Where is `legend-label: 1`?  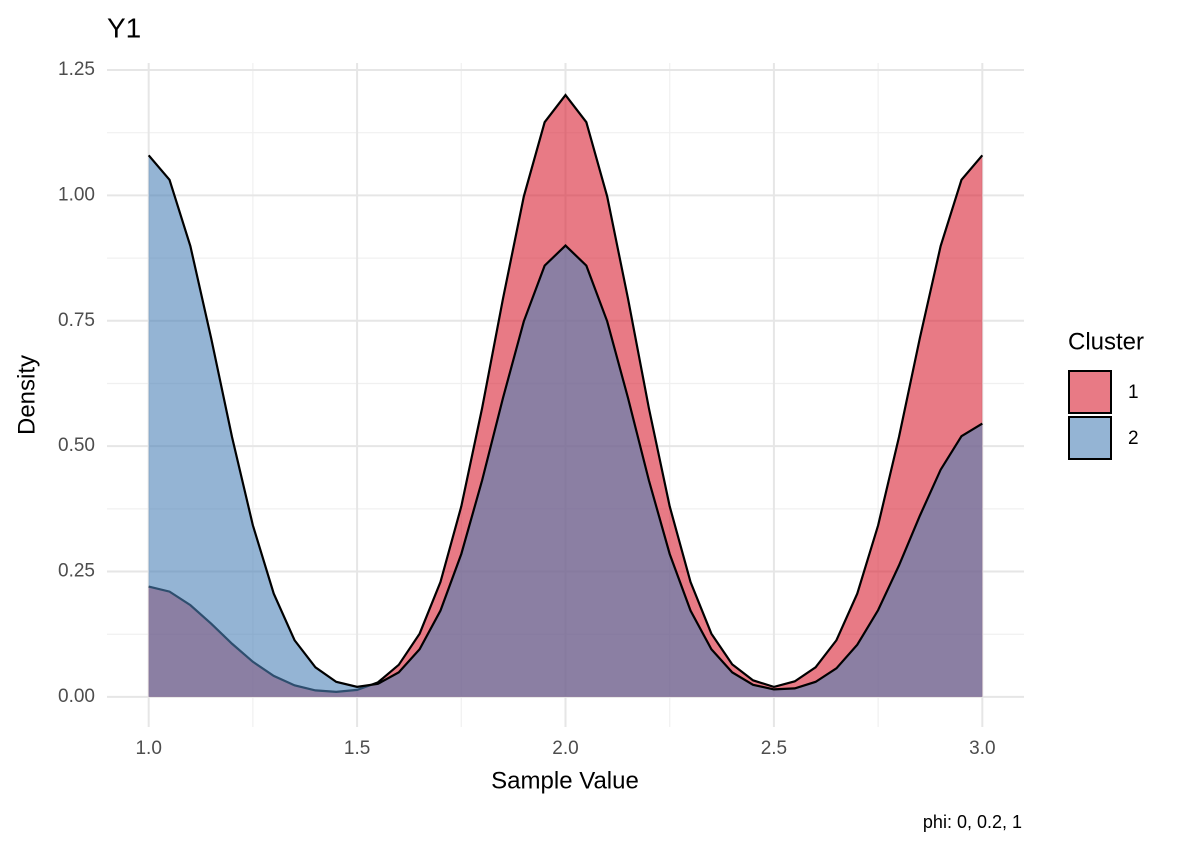 legend-label: 1 is located at coordinates (1133, 392).